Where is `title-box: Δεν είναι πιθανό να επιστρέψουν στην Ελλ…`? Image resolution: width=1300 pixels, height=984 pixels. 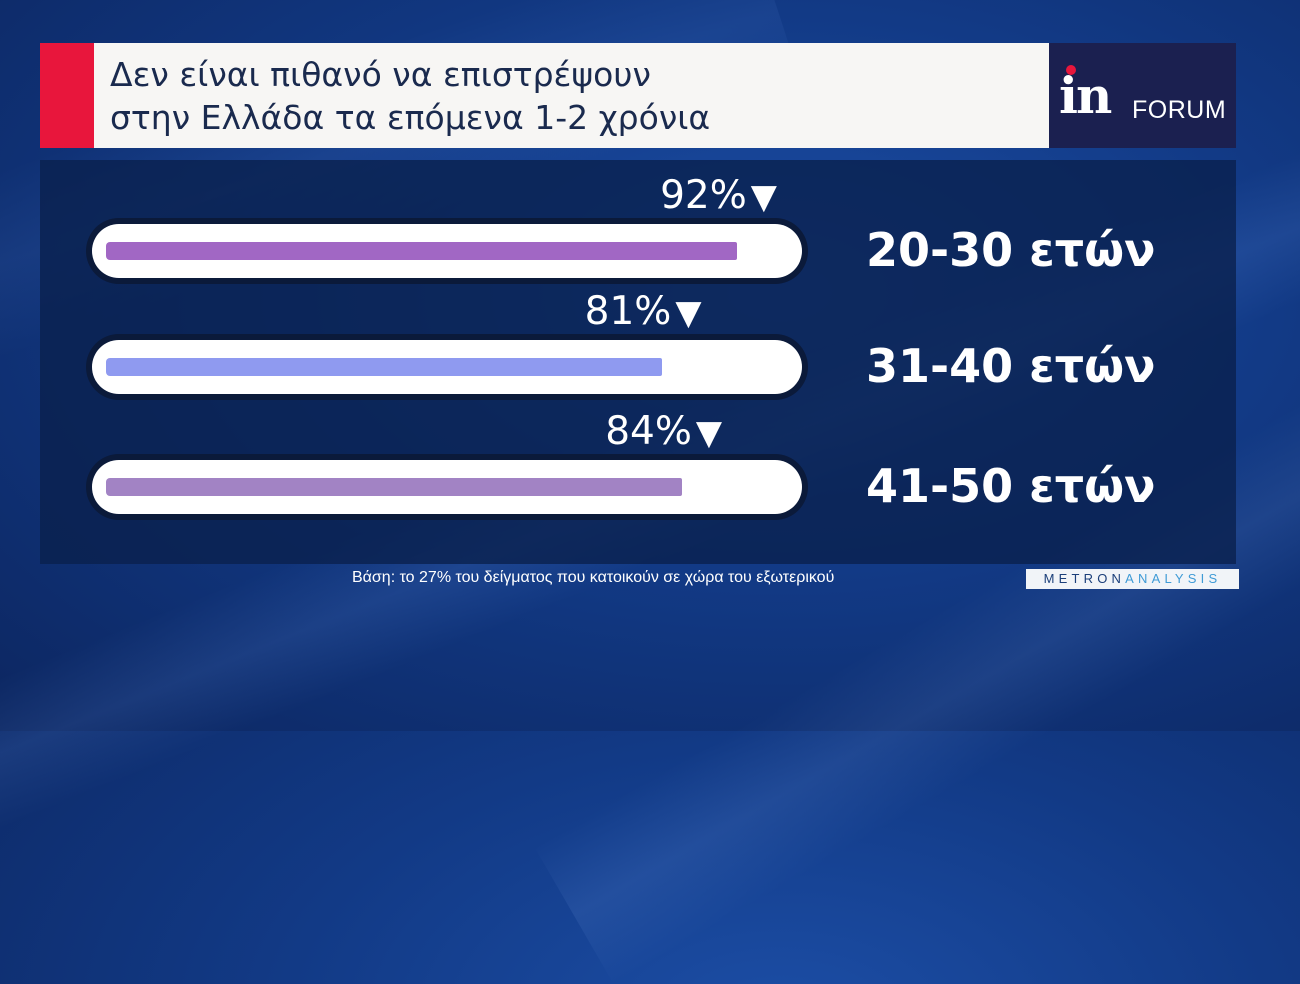 title-box: Δεν είναι πιθανό να επιστρέψουν στην Ελλ… is located at coordinates (571, 95).